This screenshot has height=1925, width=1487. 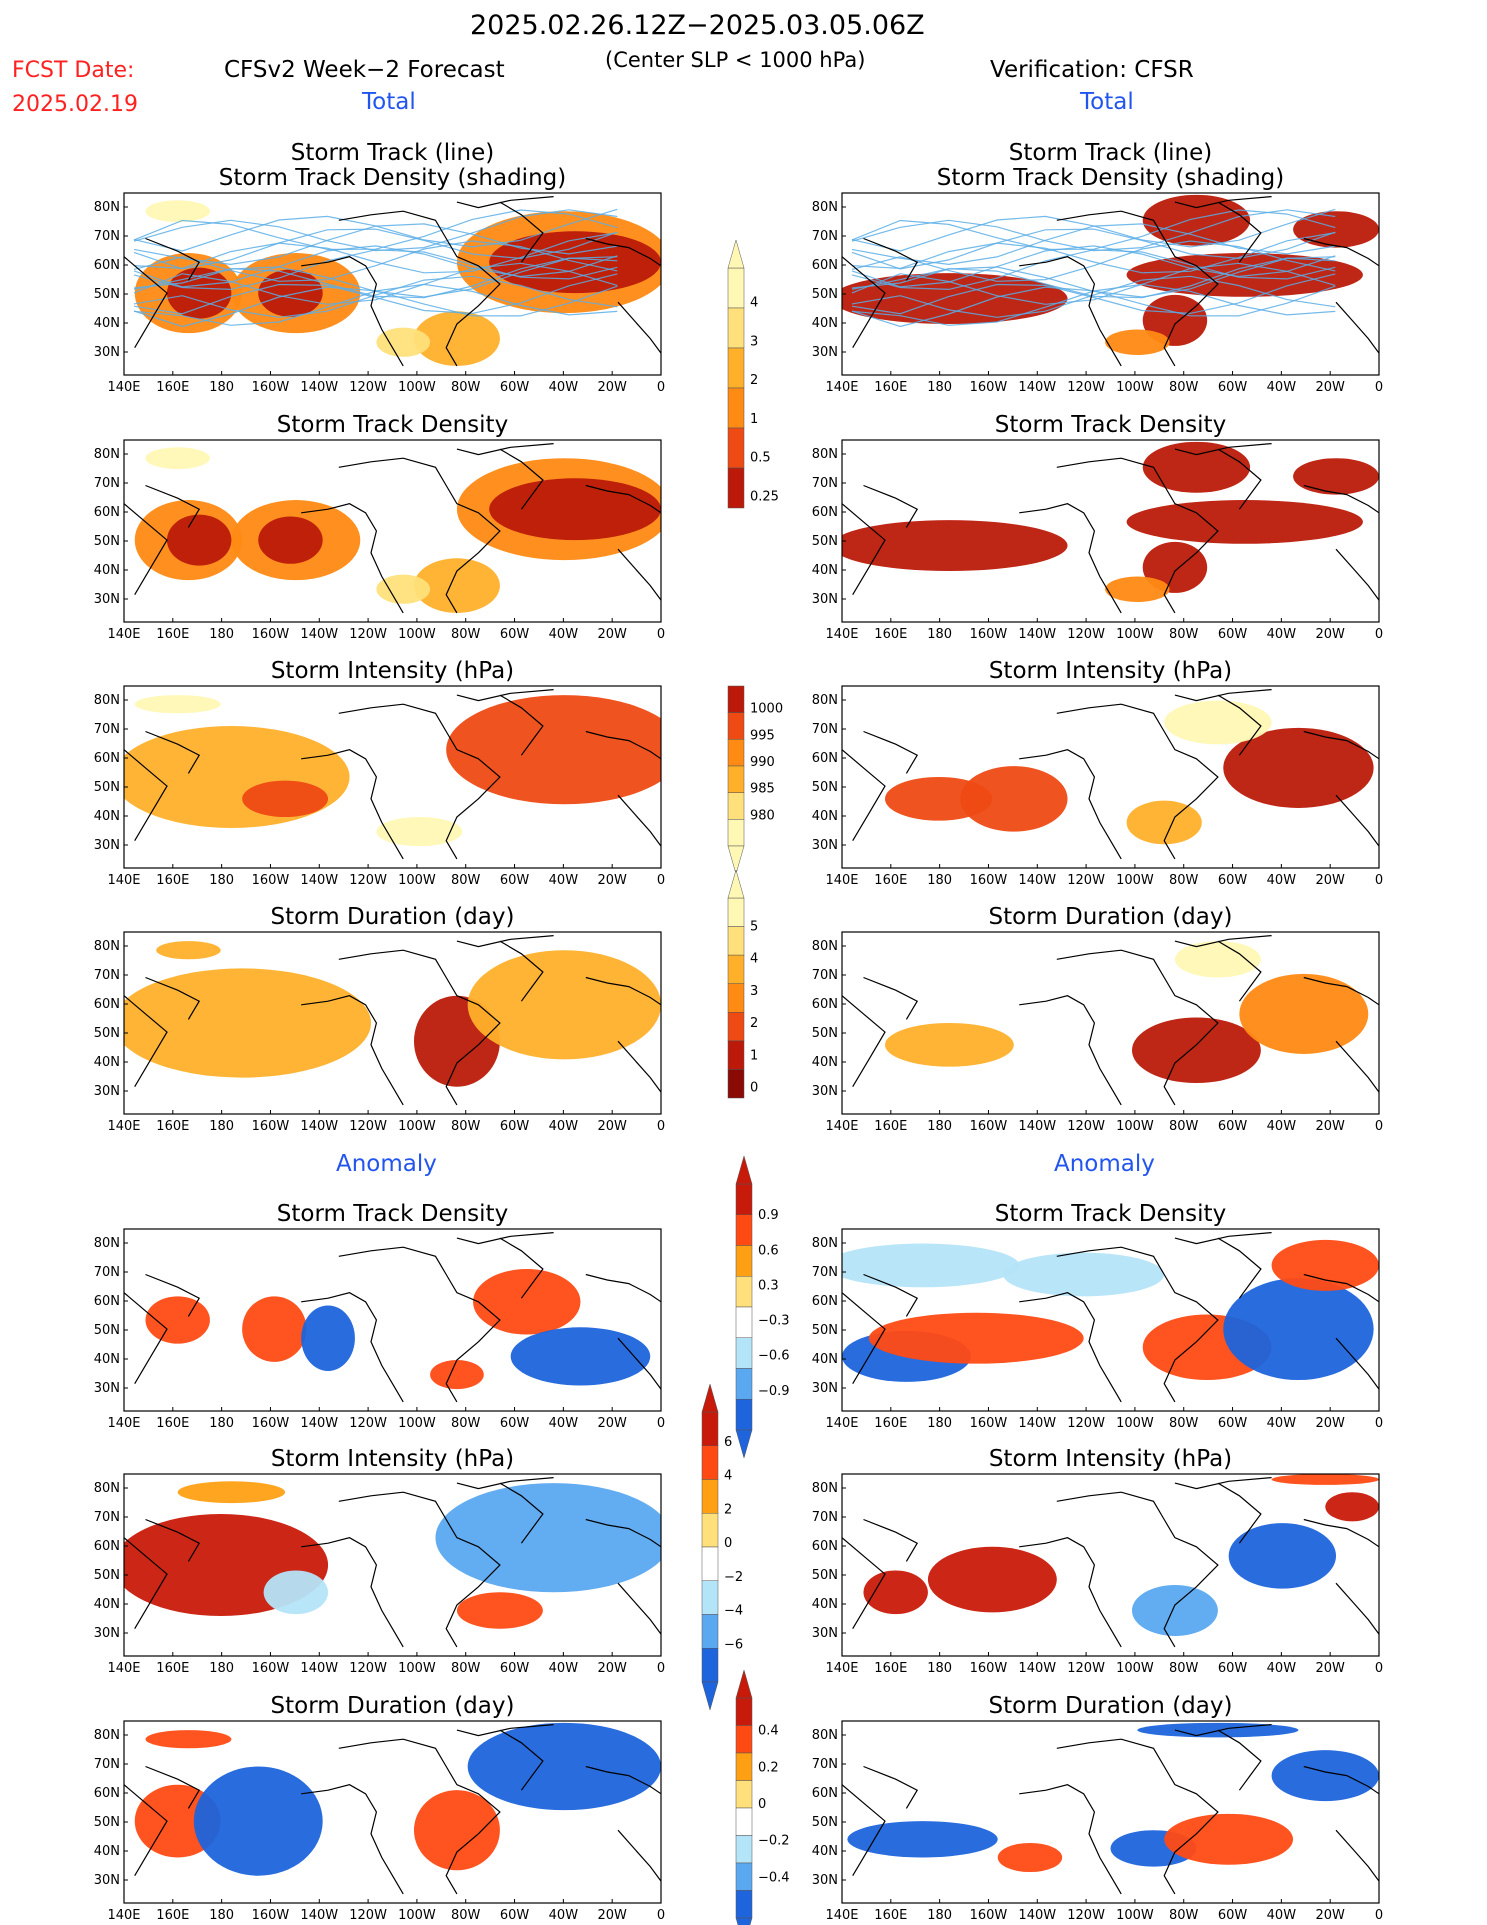 I want to click on lon-tick-label: 160E, so click(x=172, y=1915).